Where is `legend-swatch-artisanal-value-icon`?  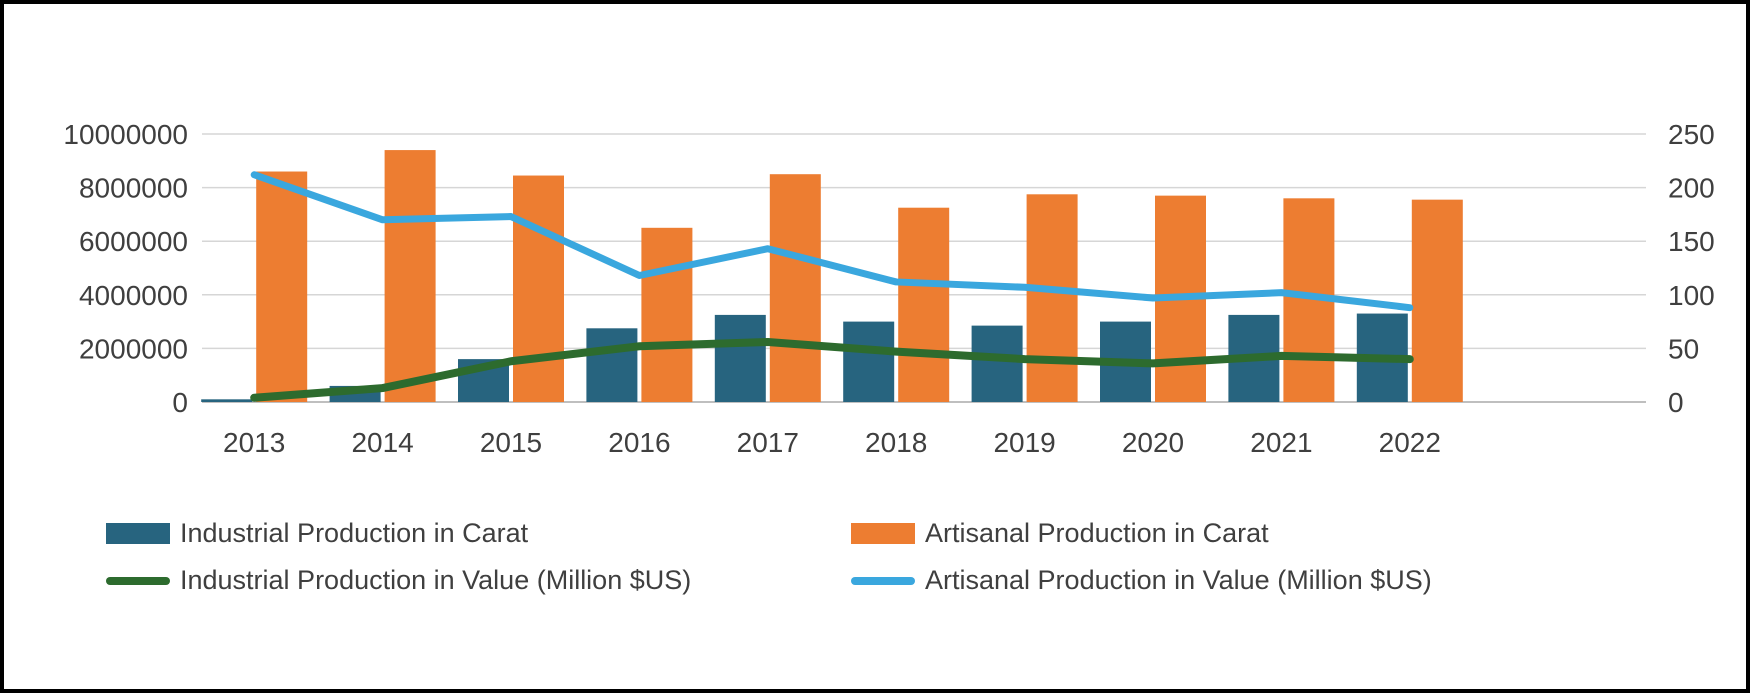 legend-swatch-artisanal-value-icon is located at coordinates (883, 580).